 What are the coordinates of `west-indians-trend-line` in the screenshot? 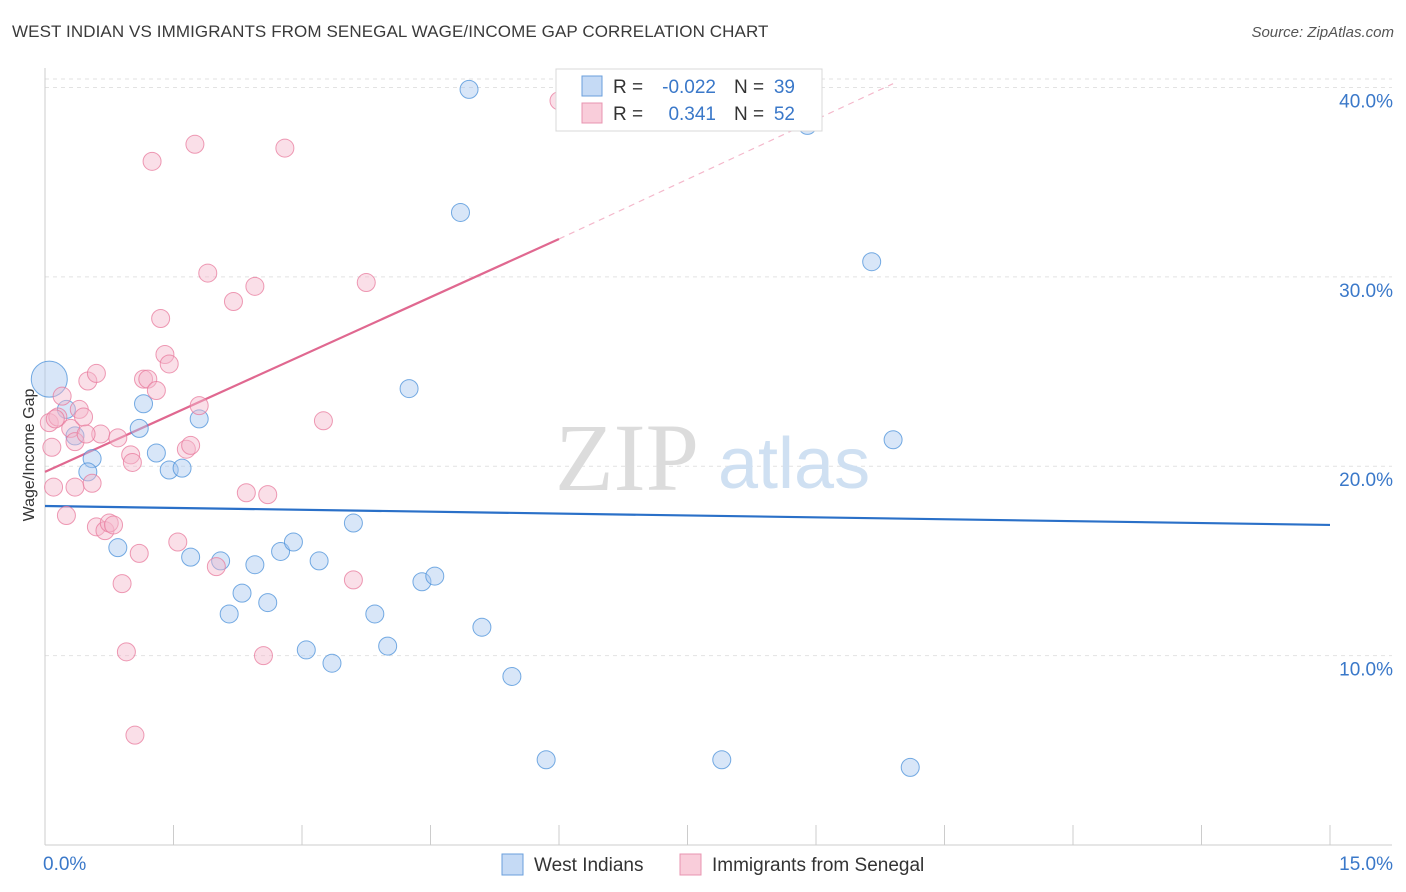 It's located at (687, 515).